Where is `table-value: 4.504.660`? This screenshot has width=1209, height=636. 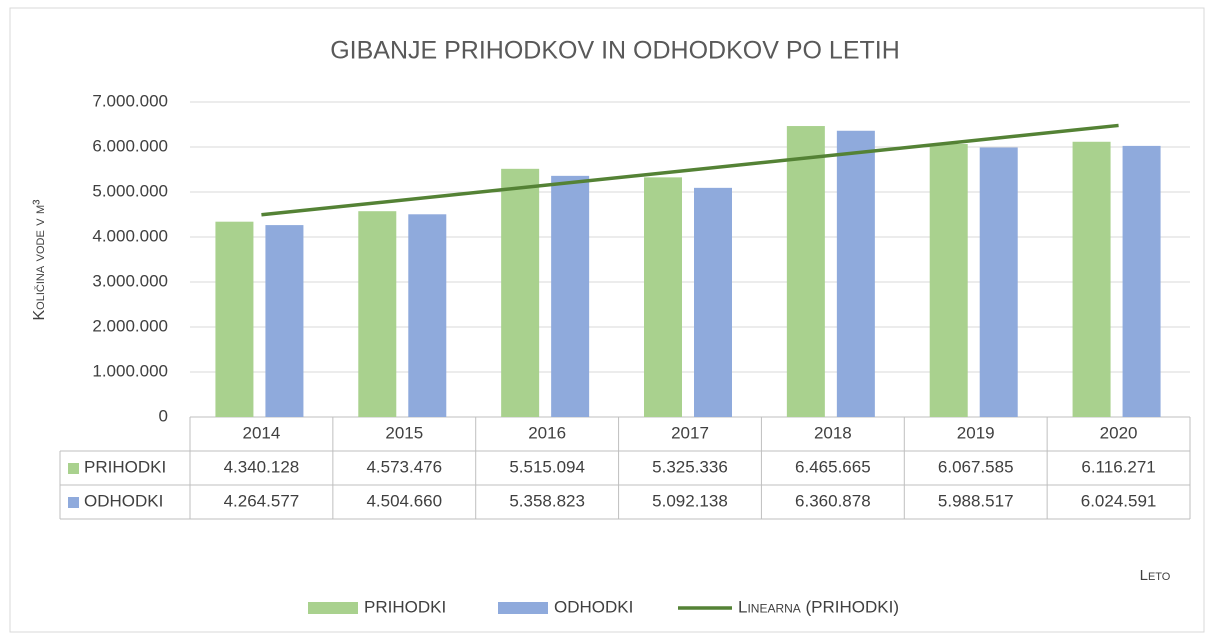
table-value: 4.504.660 is located at coordinates (404, 500).